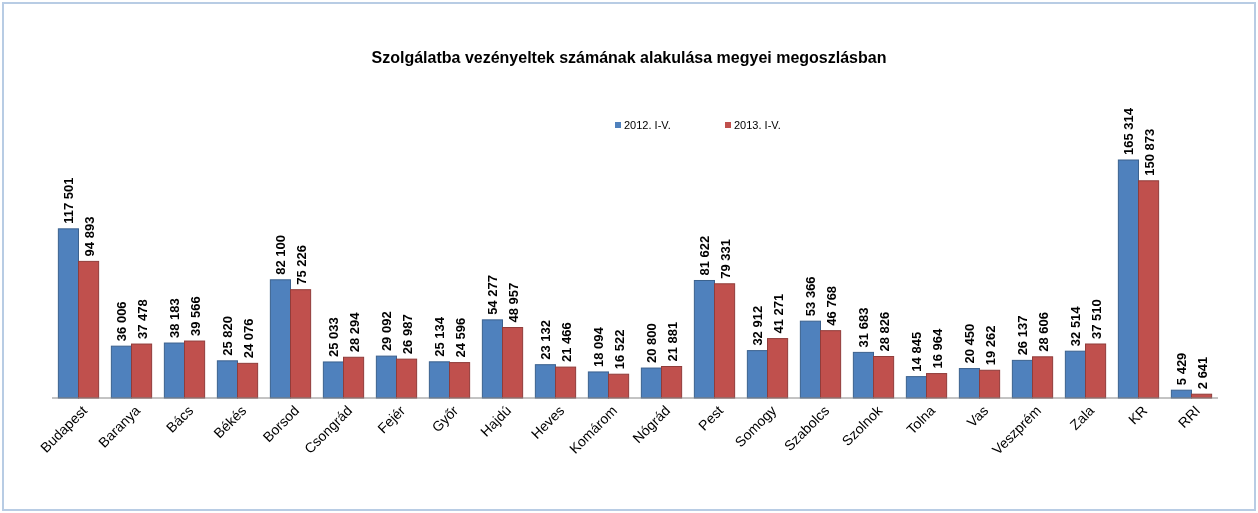  Describe the element at coordinates (647, 125) in the screenshot. I see `legend-label: 2012. I-V.` at that location.